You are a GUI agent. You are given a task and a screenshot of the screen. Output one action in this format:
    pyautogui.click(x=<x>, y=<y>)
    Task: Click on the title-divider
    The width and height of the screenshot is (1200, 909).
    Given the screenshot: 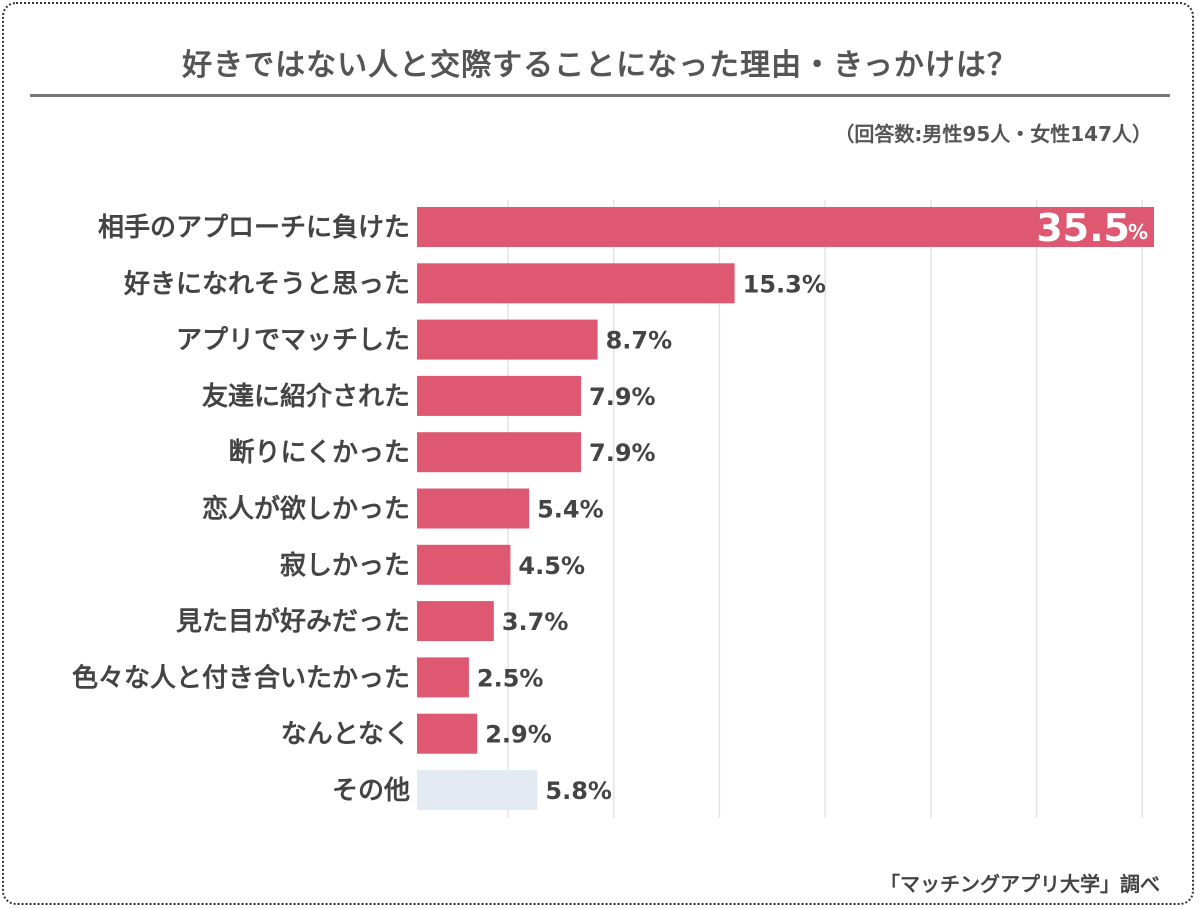 What is the action you would take?
    pyautogui.click(x=600, y=95)
    